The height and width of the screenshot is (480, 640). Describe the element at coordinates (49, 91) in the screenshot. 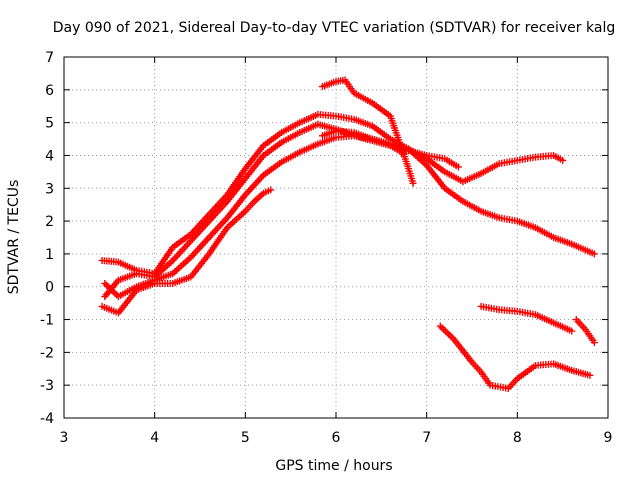

I see `y-tick-label: 6` at that location.